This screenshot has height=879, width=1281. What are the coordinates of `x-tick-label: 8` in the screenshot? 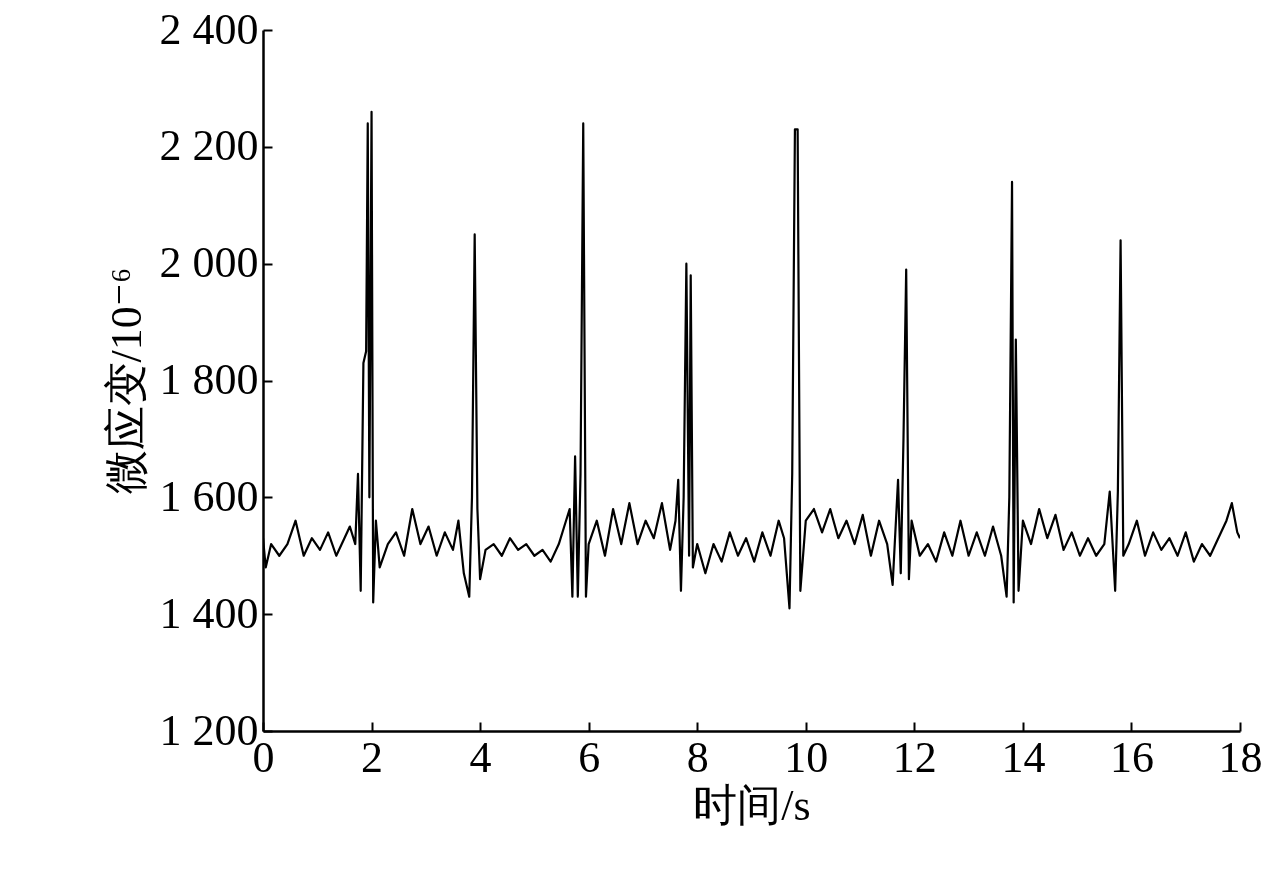 It's located at (697, 757).